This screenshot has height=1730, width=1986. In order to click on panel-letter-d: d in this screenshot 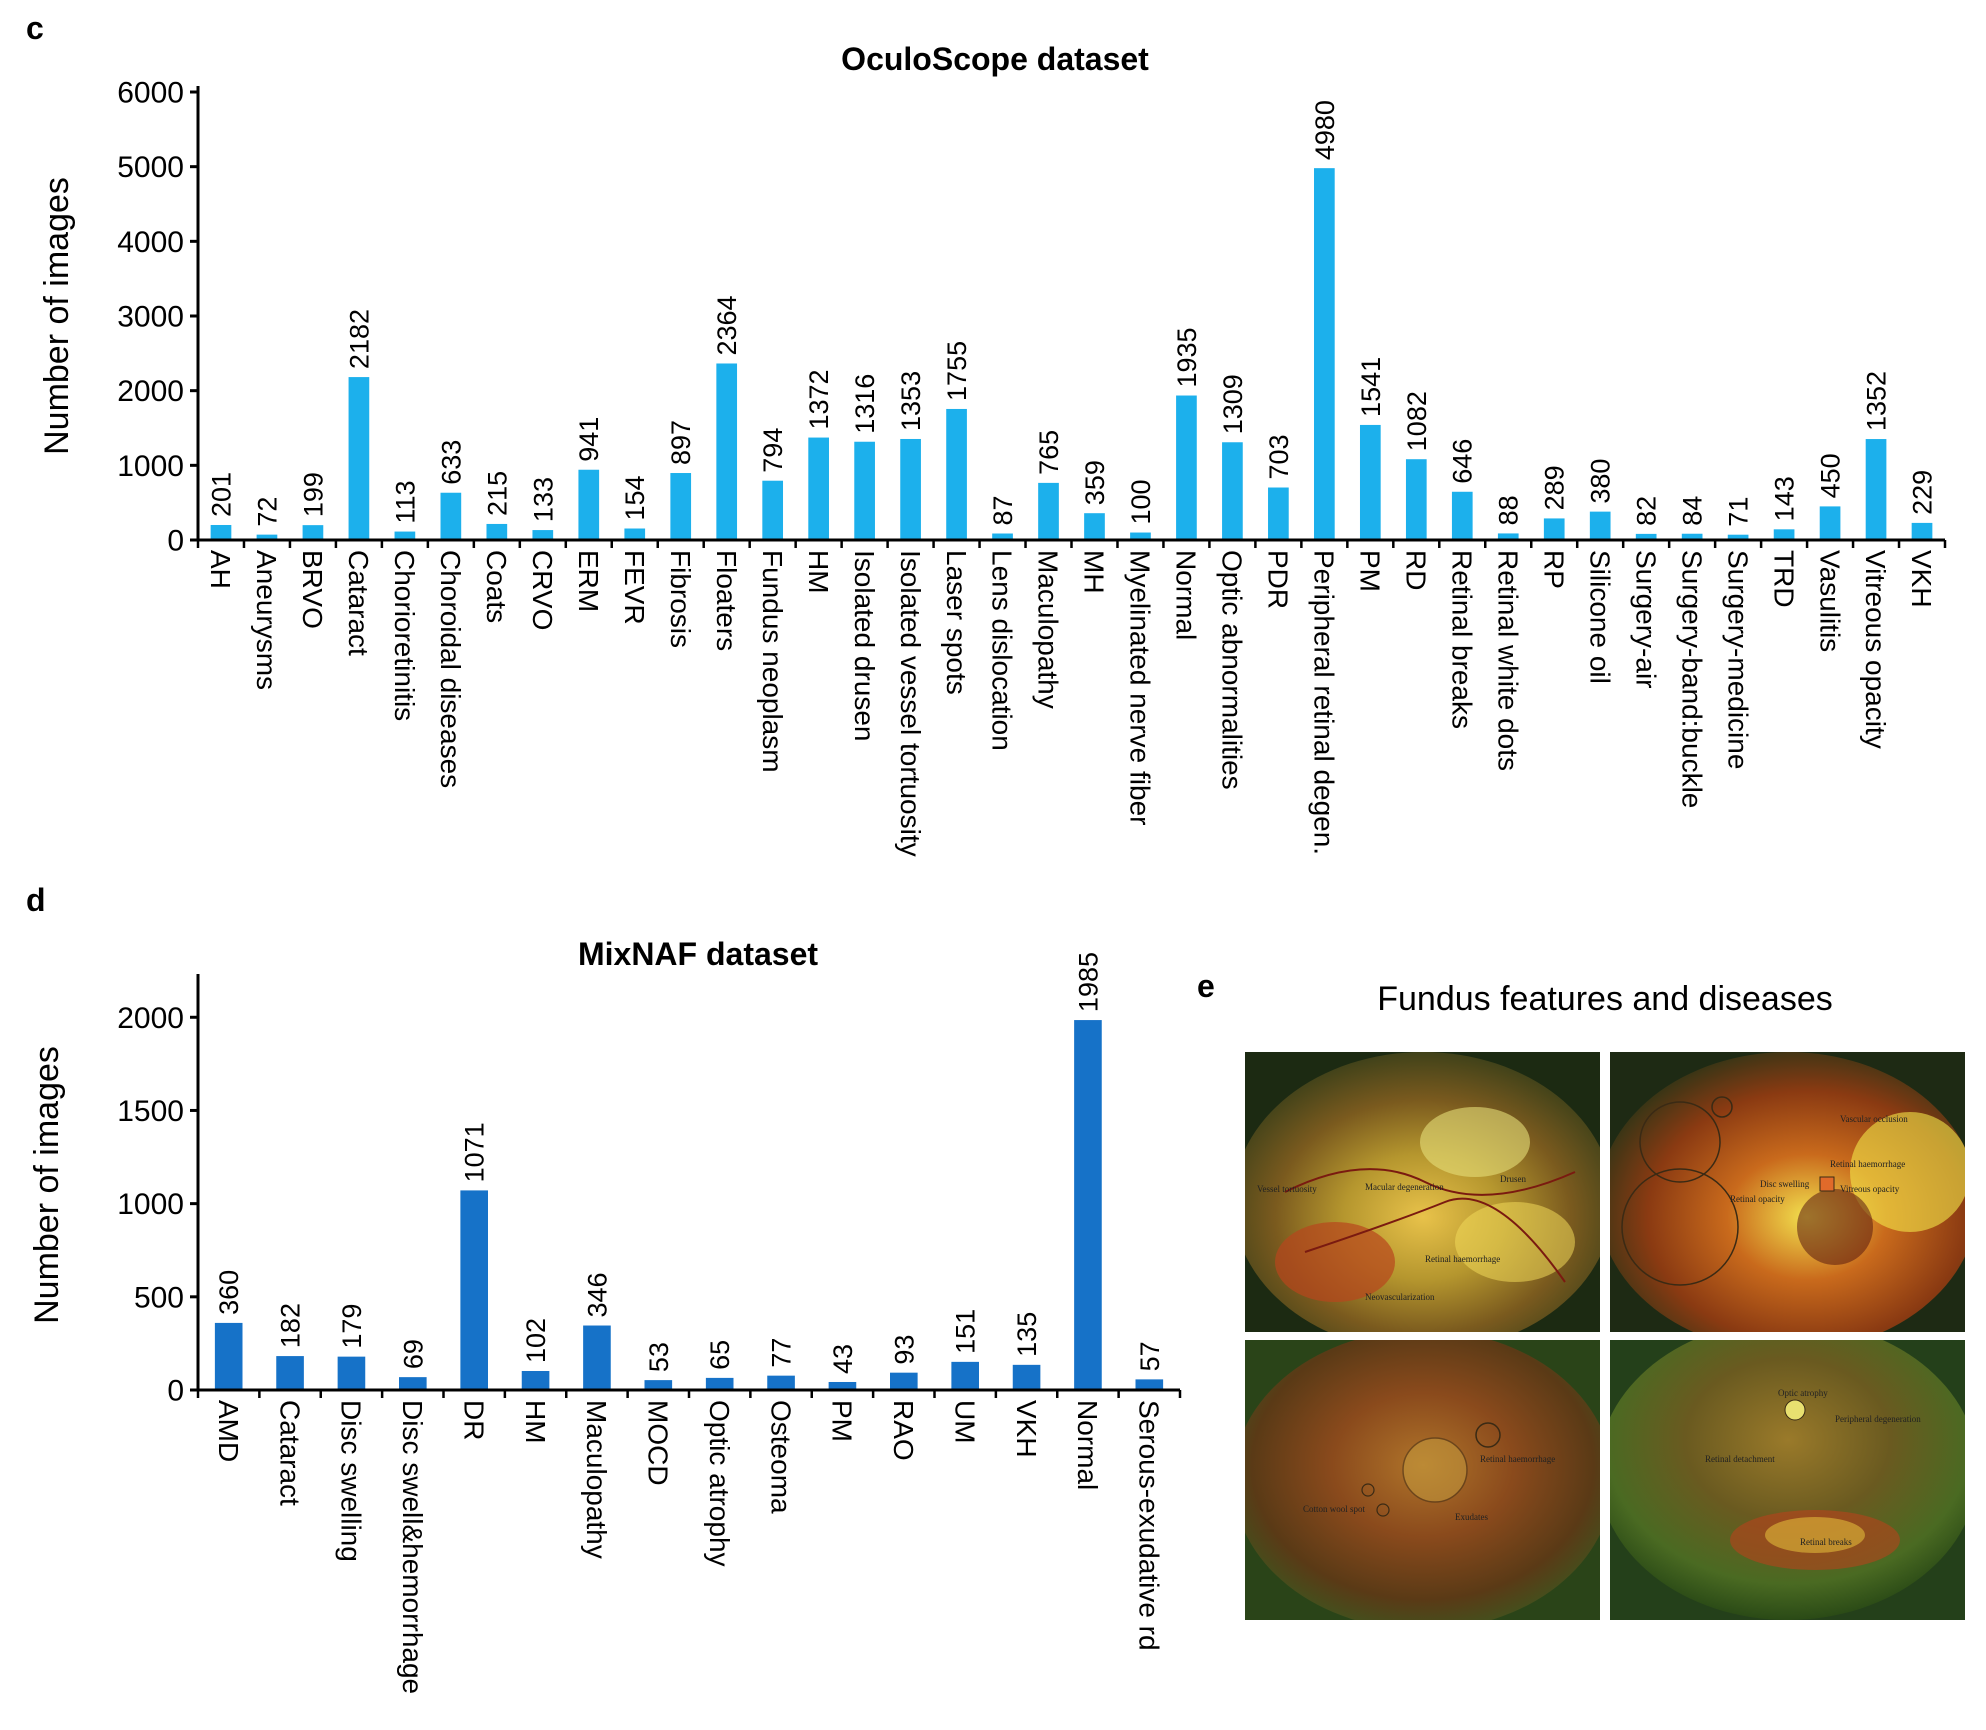, I will do `click(36, 900)`.